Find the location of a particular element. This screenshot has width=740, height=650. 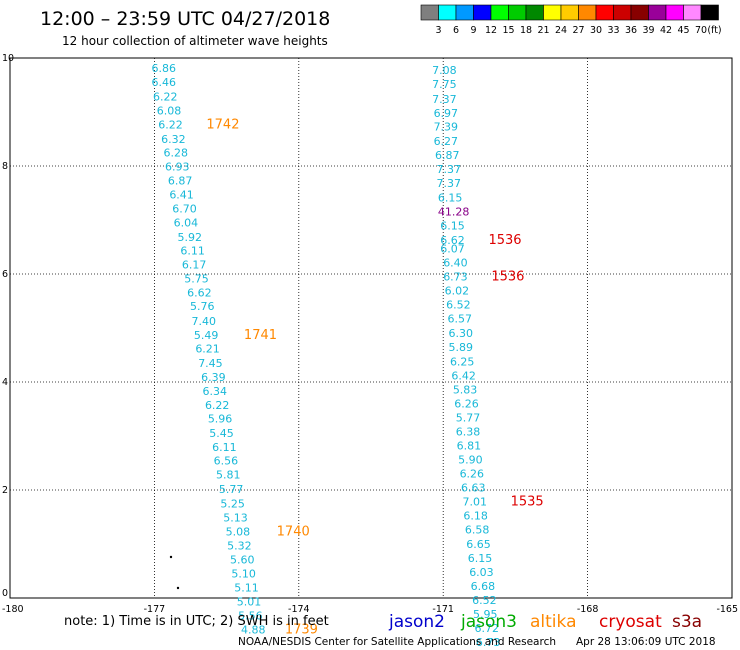

time-label: 1739 is located at coordinates (301, 630).